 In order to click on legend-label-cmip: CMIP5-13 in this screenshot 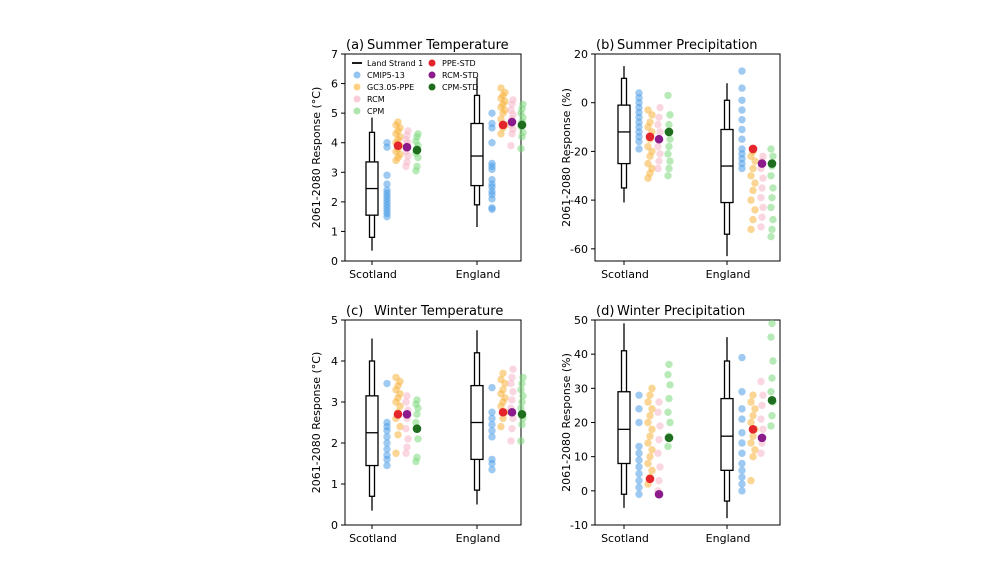, I will do `click(386, 75)`.